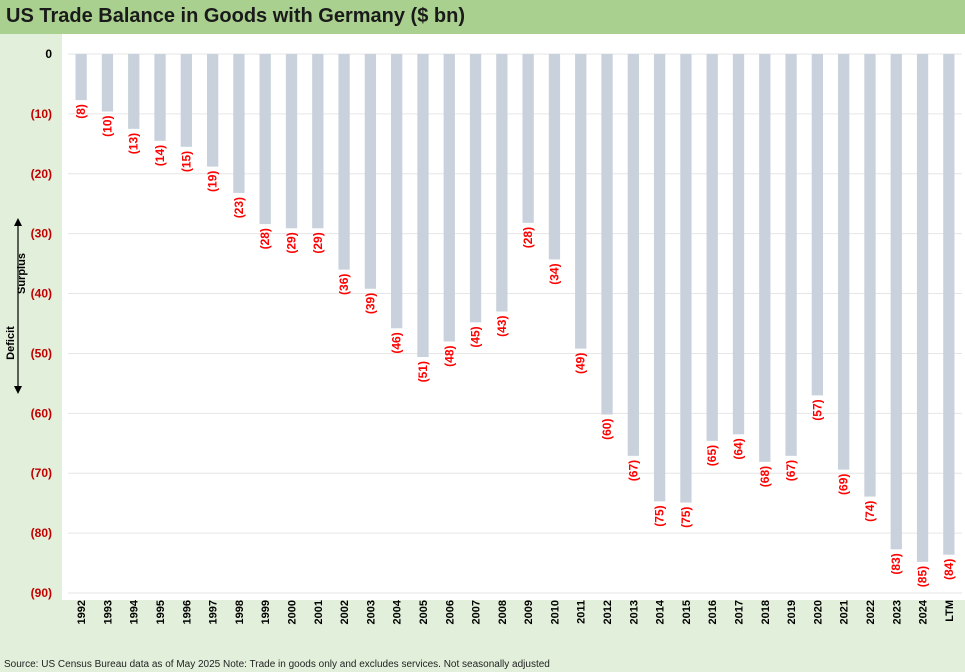 The width and height of the screenshot is (965, 672). I want to click on data-label: (39), so click(370, 303).